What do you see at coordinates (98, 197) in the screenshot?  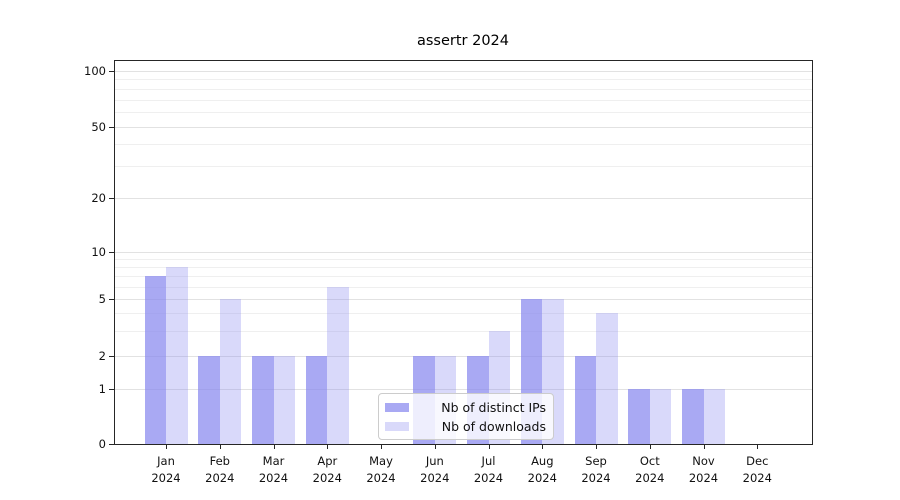 I see `y-tick-label: 20` at bounding box center [98, 197].